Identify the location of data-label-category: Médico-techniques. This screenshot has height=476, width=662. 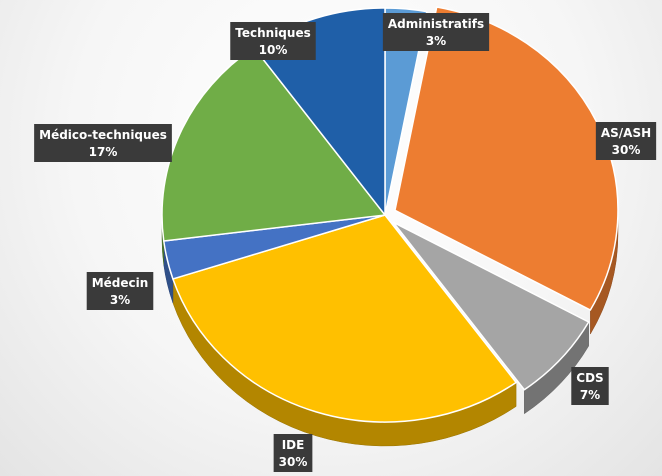
(103, 135).